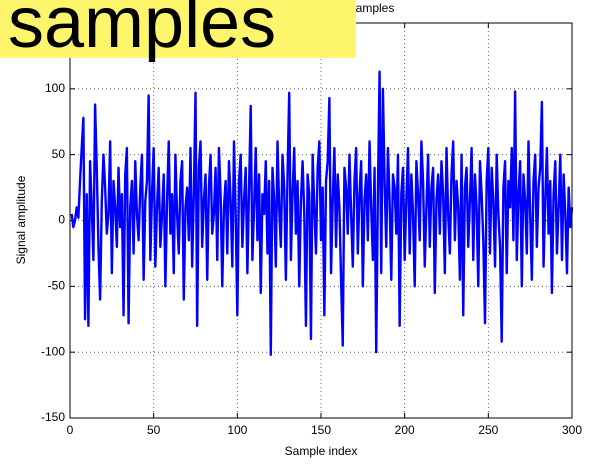 This screenshot has width=597, height=469. Describe the element at coordinates (488, 430) in the screenshot. I see `x-tick-label: 250` at that location.